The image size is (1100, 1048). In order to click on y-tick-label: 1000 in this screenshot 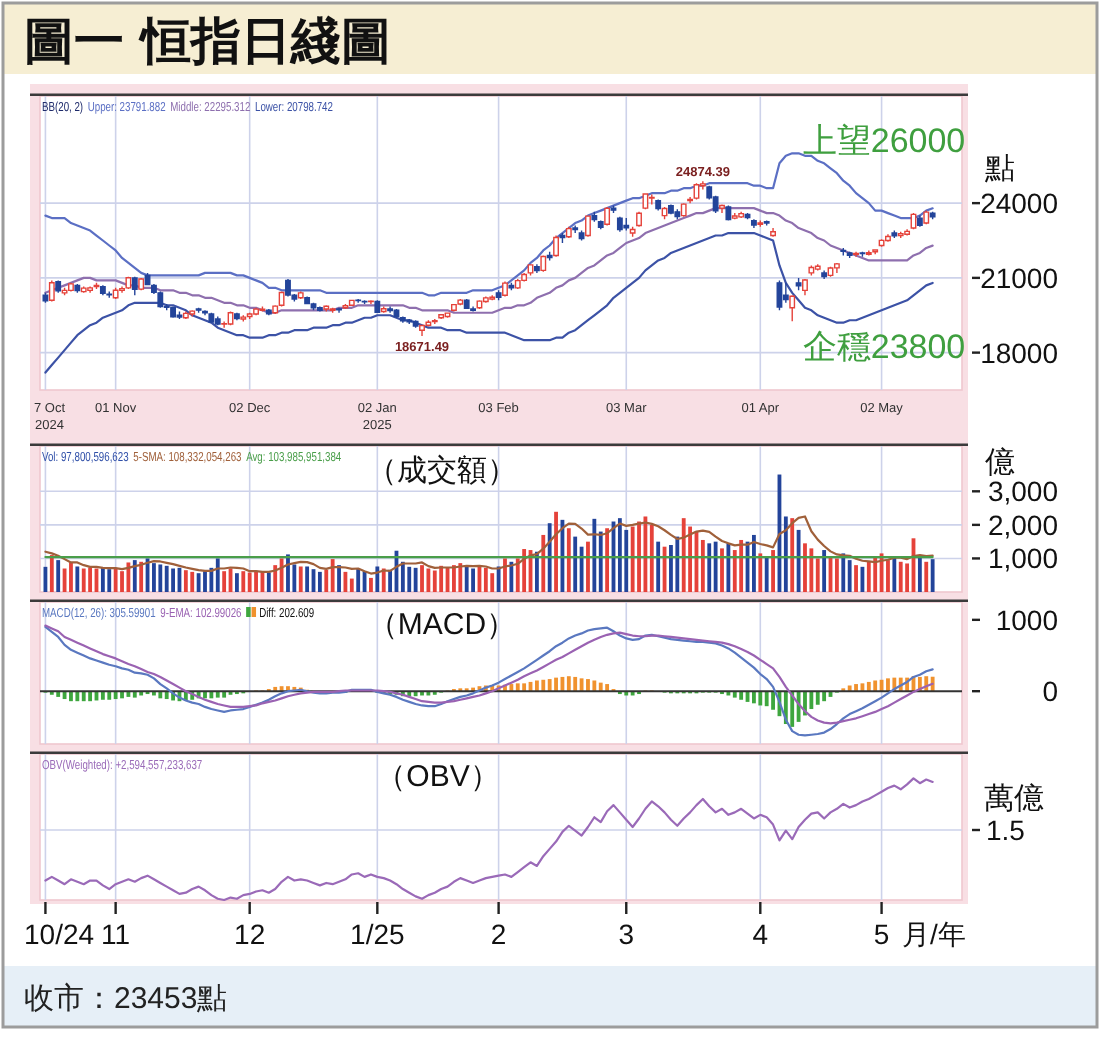, I will do `click(1027, 619)`.